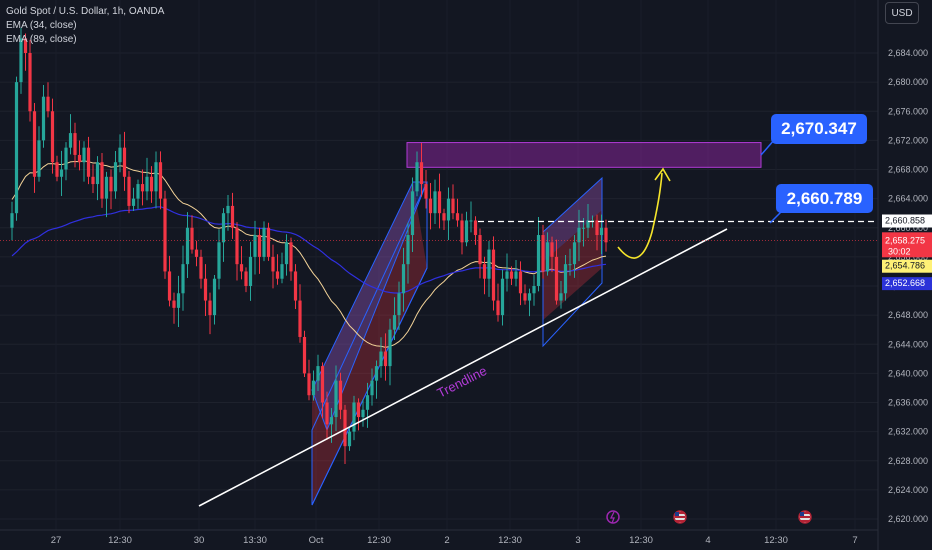 This screenshot has width=932, height=550. I want to click on ema89-legend: EMA (89, close), so click(41, 39).